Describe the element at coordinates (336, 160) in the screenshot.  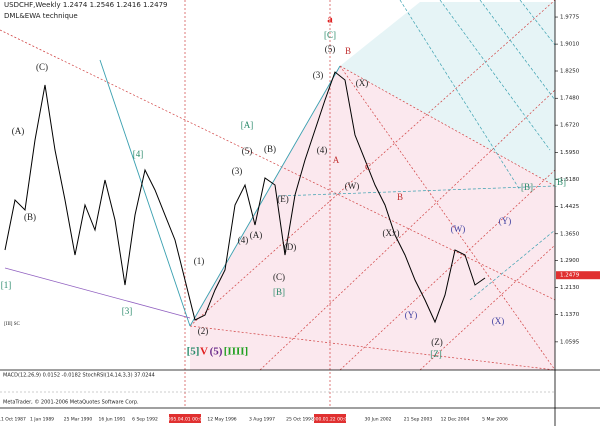
I see `wave-label: A` at that location.